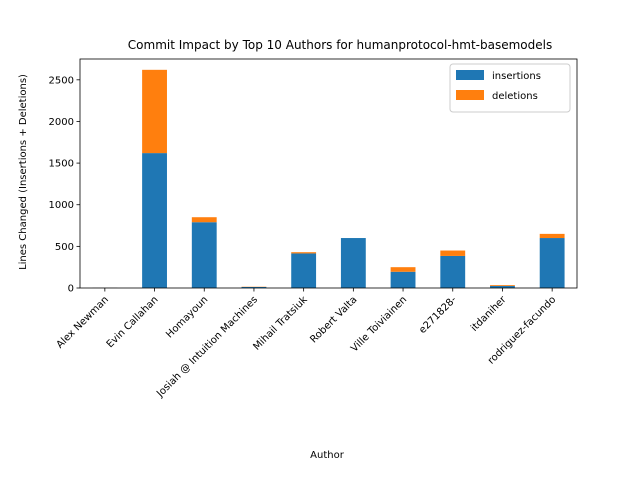  What do you see at coordinates (61, 122) in the screenshot?
I see `y-tick-label: 2000` at bounding box center [61, 122].